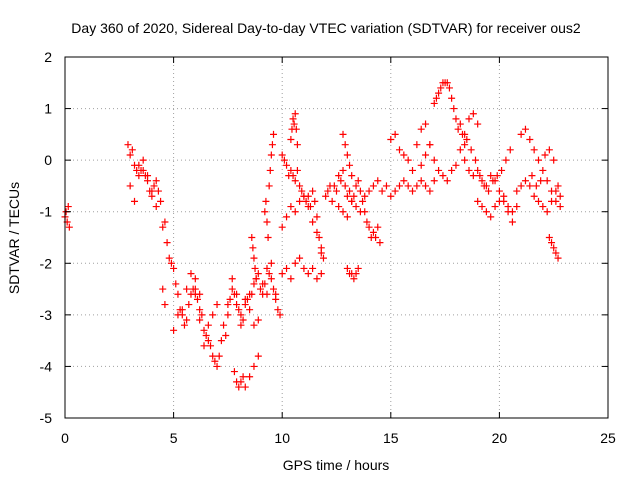 Image resolution: width=640 pixels, height=480 pixels. I want to click on y-tick-label: 1, so click(48, 109).